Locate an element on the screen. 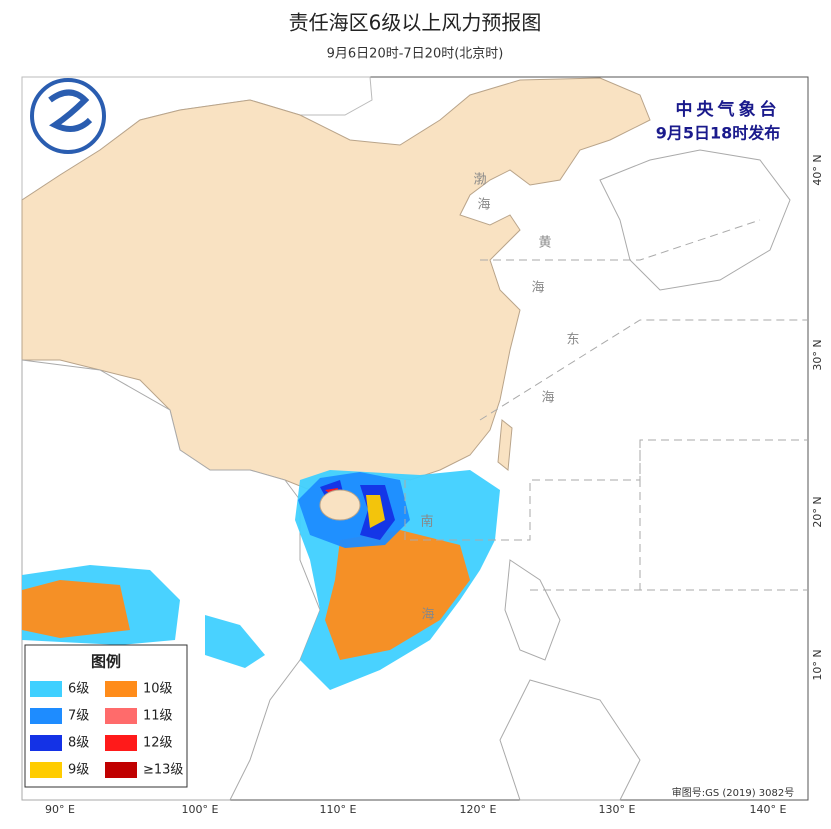  legend-label: 11级 is located at coordinates (158, 716).